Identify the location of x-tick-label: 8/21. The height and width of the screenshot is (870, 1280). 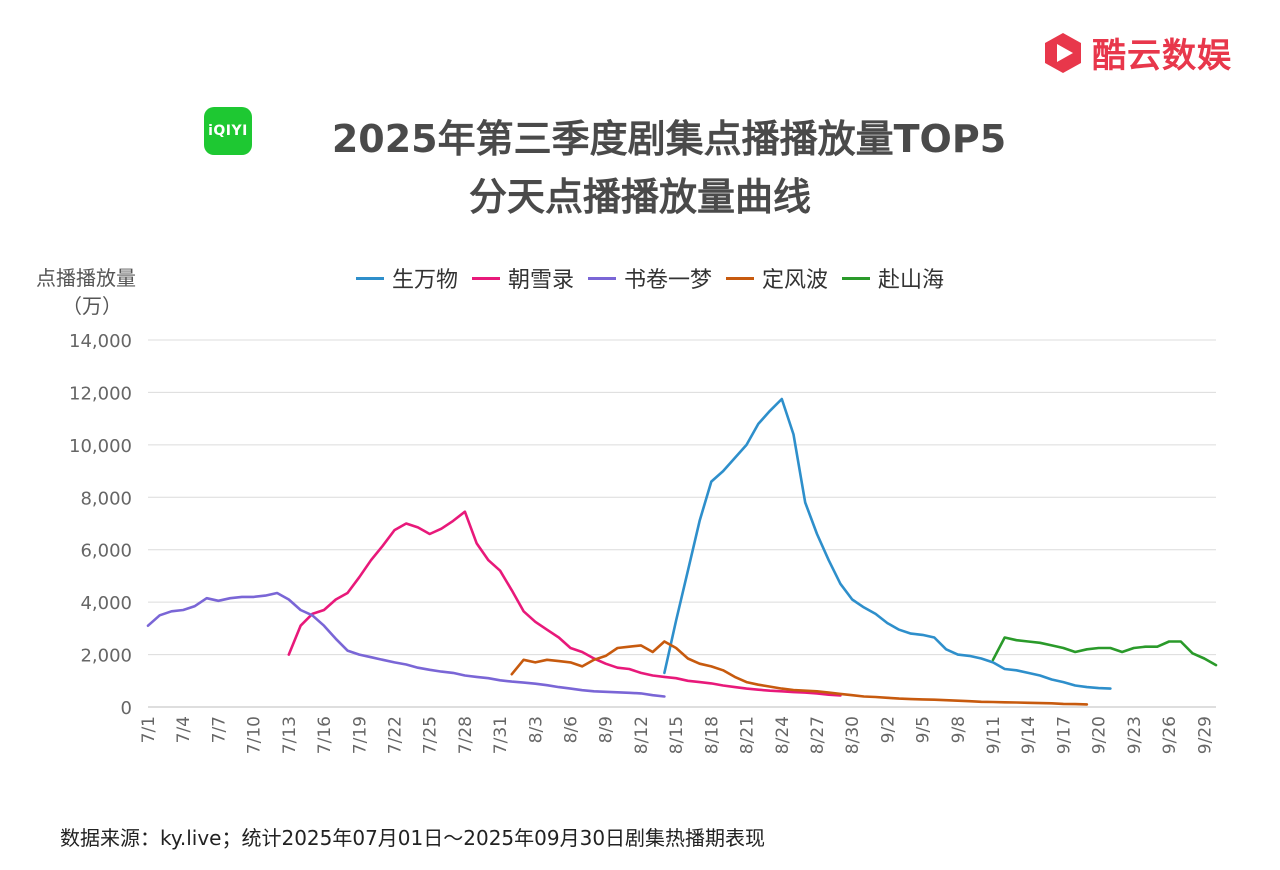
(748, 735).